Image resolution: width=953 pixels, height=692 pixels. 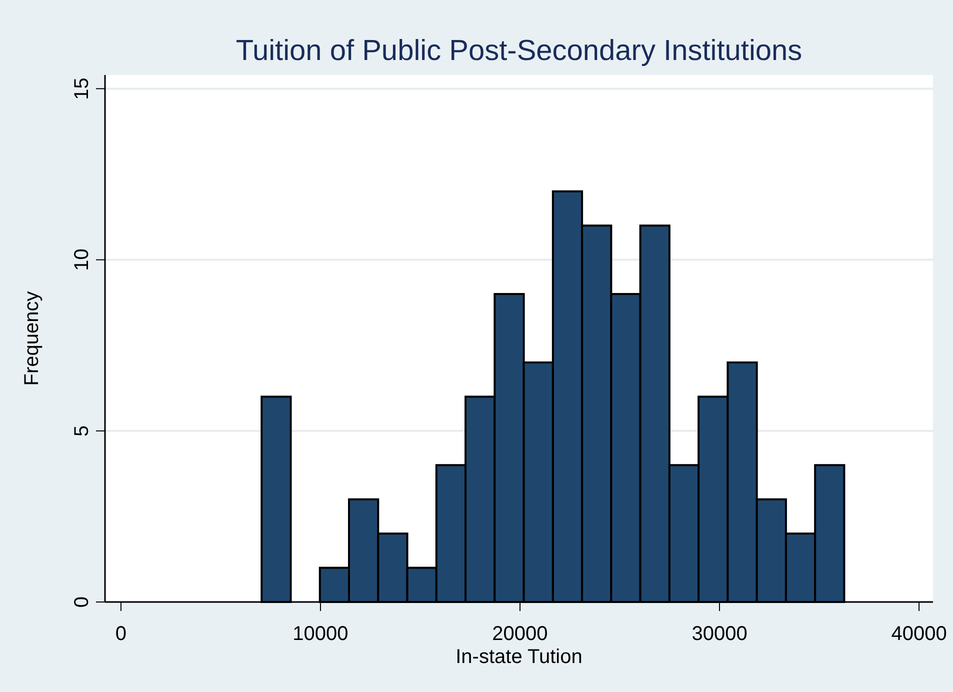 What do you see at coordinates (82, 430) in the screenshot?
I see `y-tick-label: 5` at bounding box center [82, 430].